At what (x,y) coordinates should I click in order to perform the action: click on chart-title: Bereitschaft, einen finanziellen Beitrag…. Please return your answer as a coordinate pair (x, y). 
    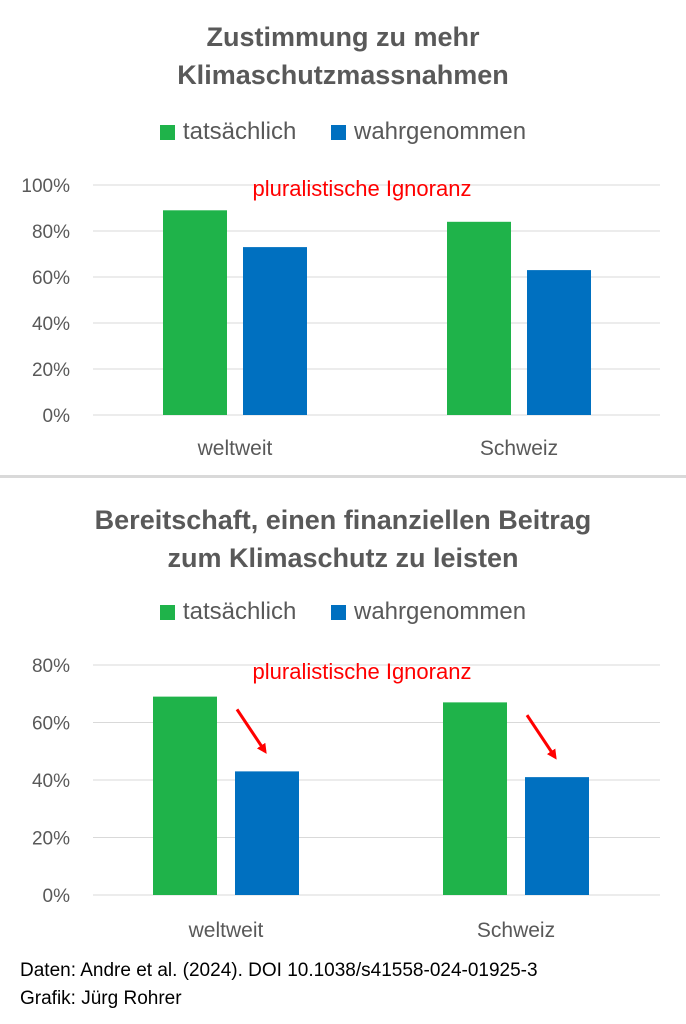
    Looking at the image, I should click on (343, 539).